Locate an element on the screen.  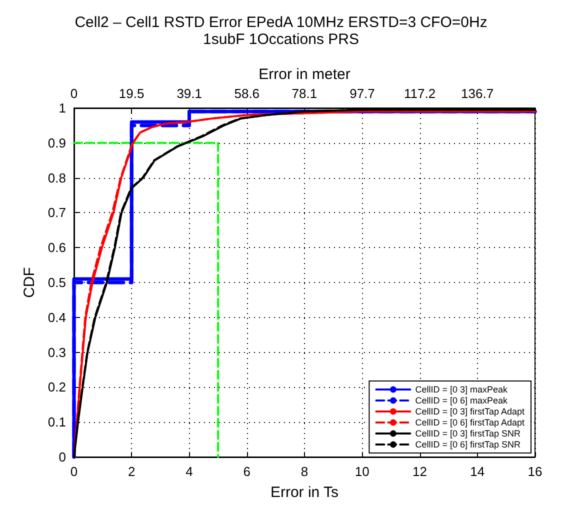
y-tick-label: 0.5 is located at coordinates (57, 282).